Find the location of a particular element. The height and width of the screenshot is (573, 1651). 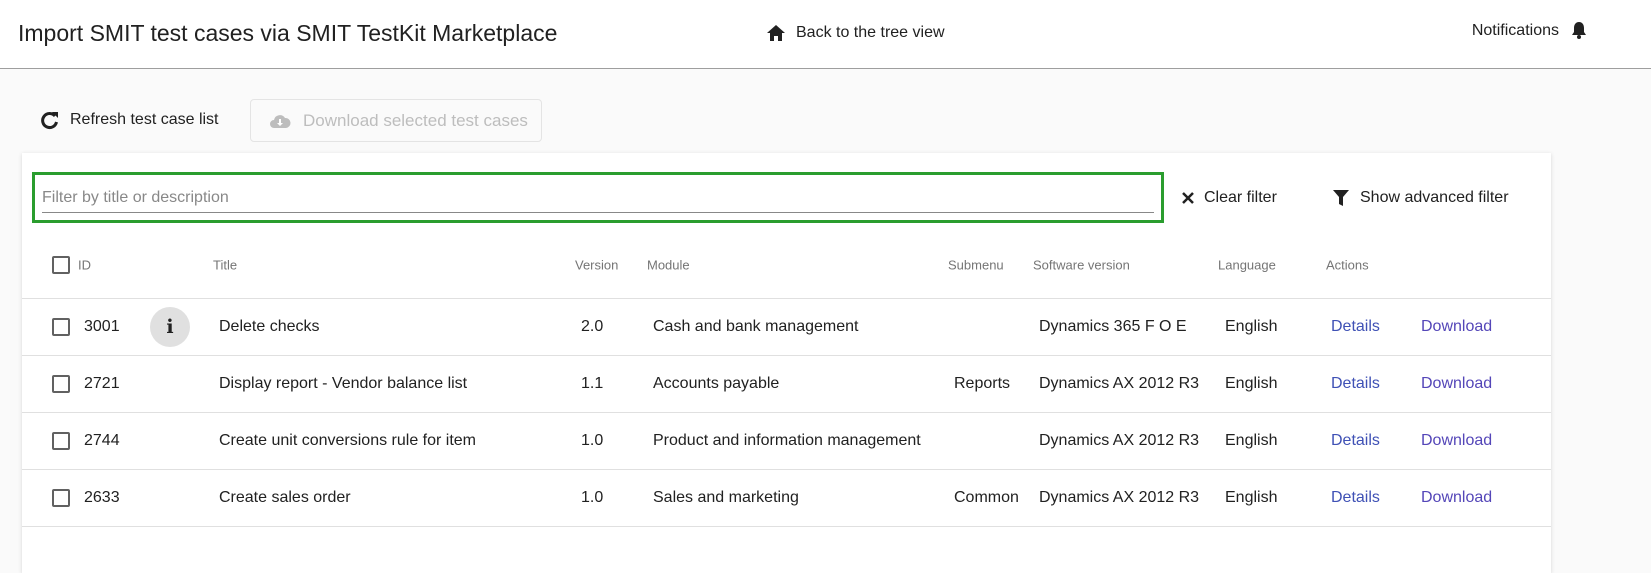

clear-filter-label: Clear filter is located at coordinates (1240, 197).